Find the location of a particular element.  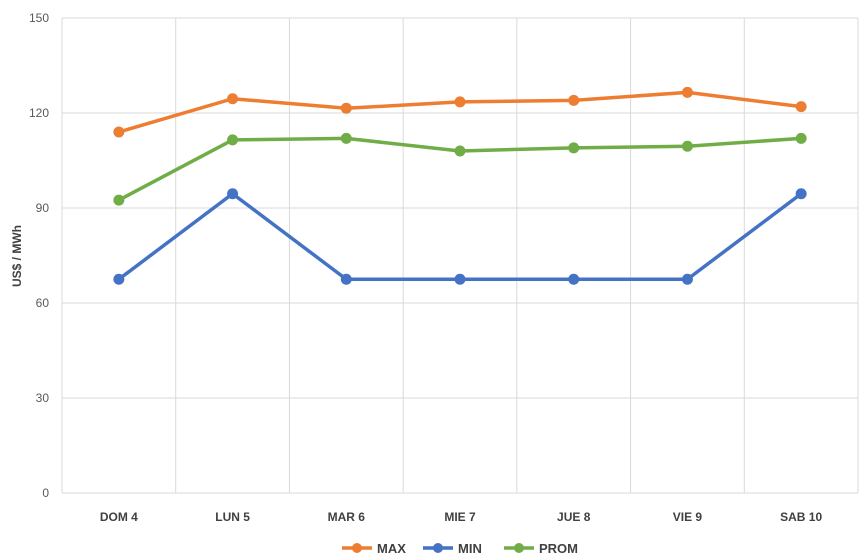

y-axis-ticks: 0 30 60 90 120 150 is located at coordinates (39, 255).